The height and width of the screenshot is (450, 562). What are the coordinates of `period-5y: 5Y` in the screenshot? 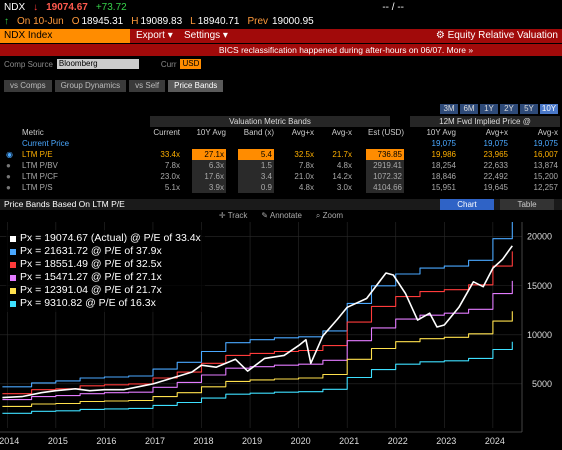 It's located at (529, 109).